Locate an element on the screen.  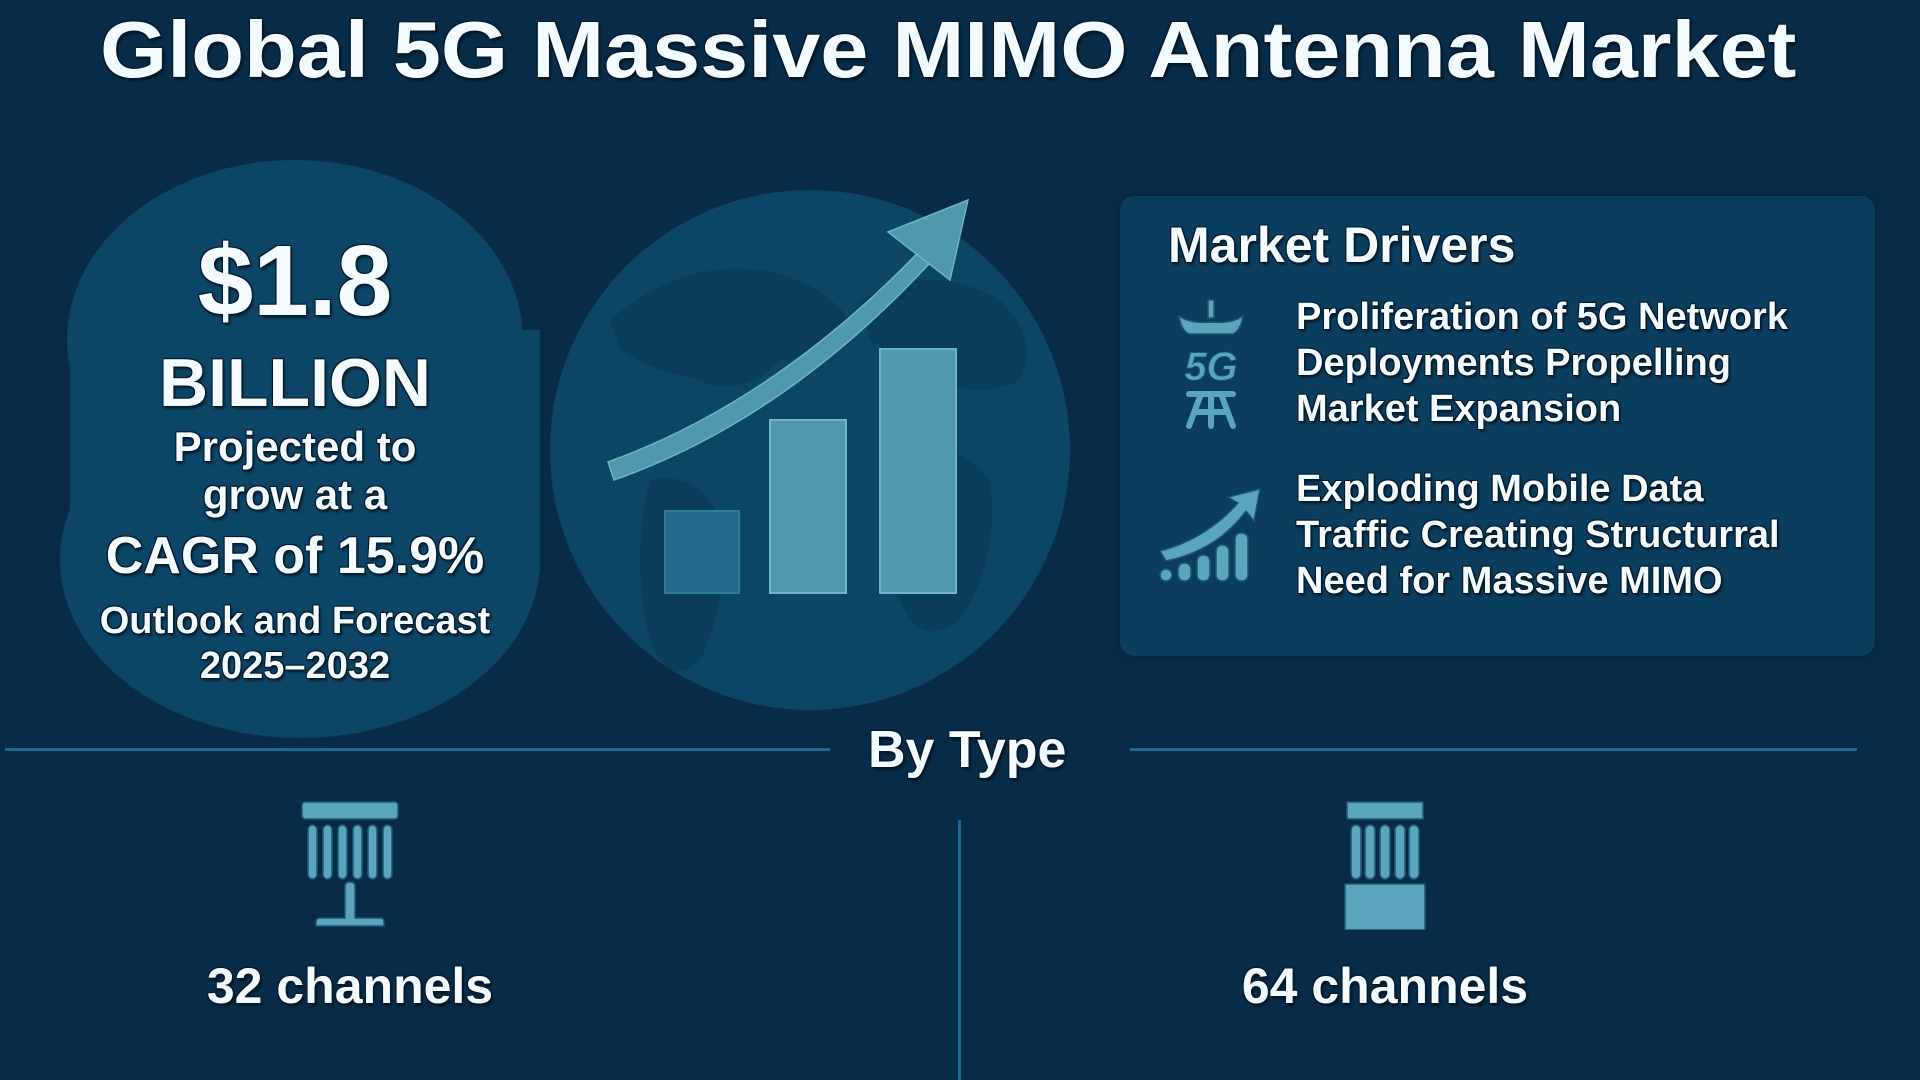
growth-bars is located at coordinates (810, 471).